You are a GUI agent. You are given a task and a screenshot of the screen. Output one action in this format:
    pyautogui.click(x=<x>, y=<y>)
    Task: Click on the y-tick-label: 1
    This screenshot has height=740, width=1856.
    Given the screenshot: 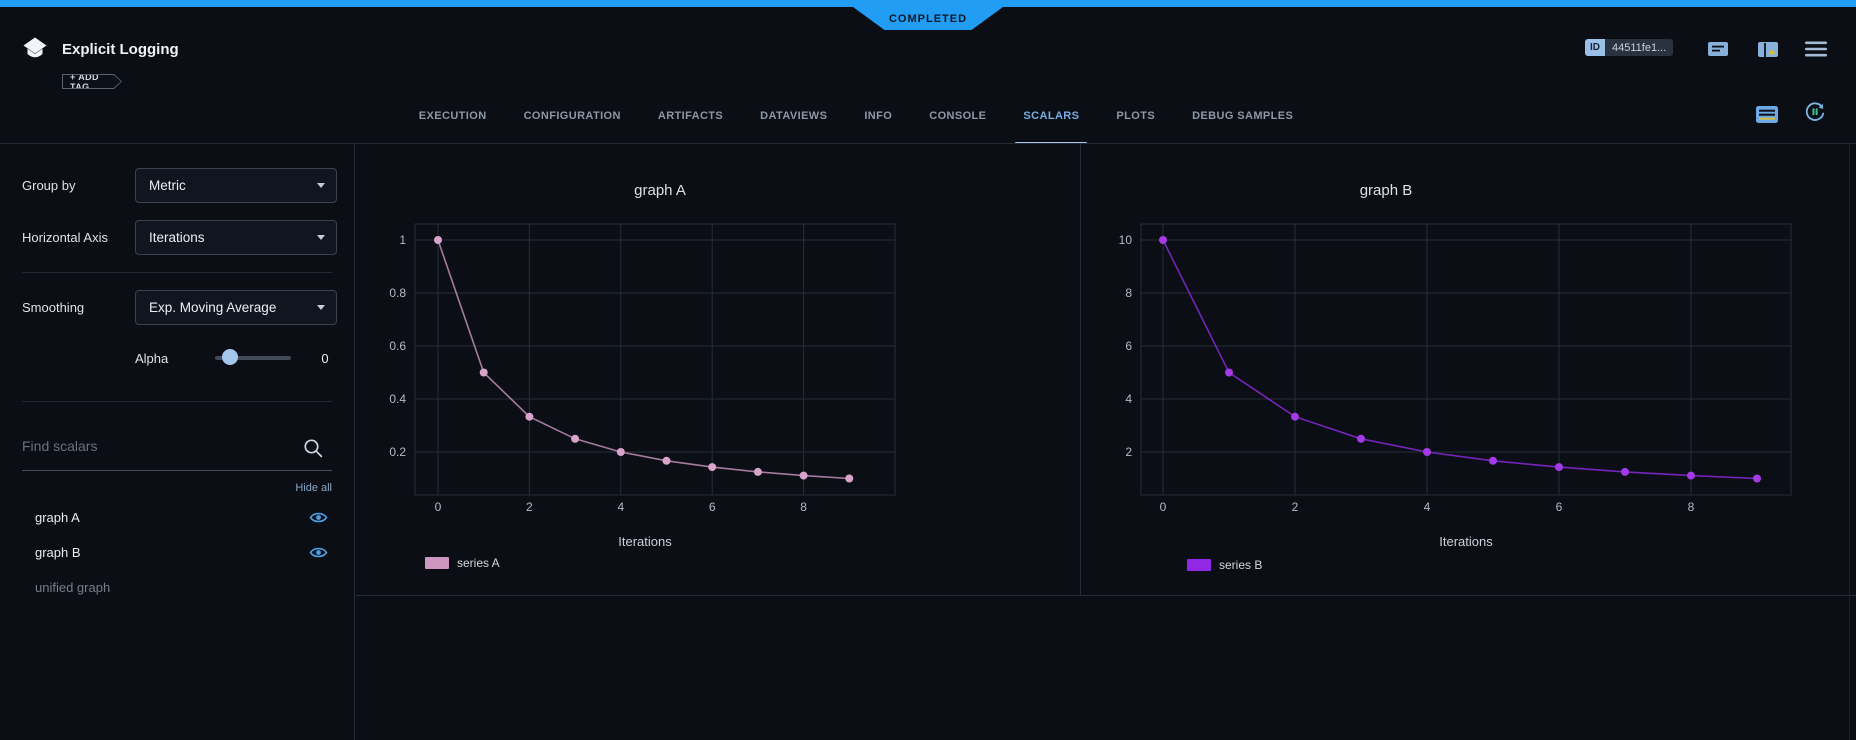 What is the action you would take?
    pyautogui.click(x=402, y=240)
    